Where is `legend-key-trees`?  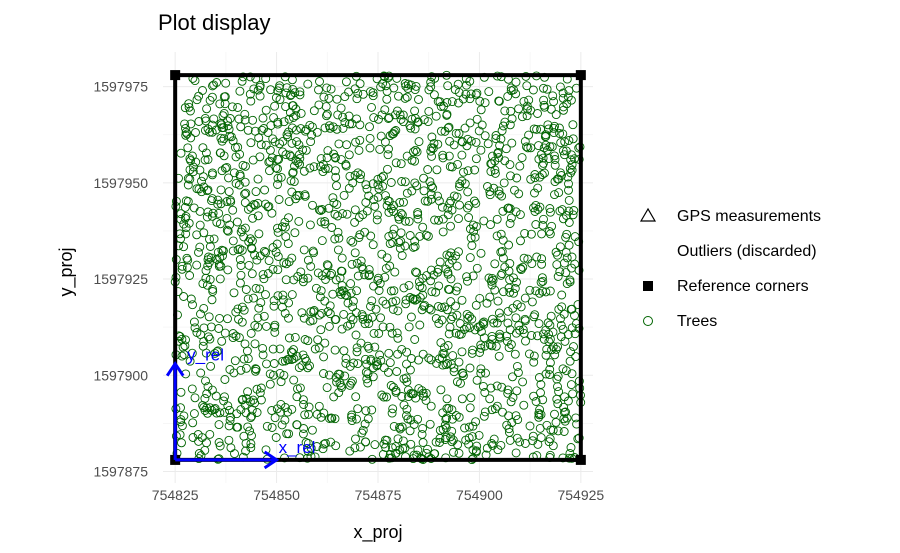
legend-key-trees is located at coordinates (648, 321).